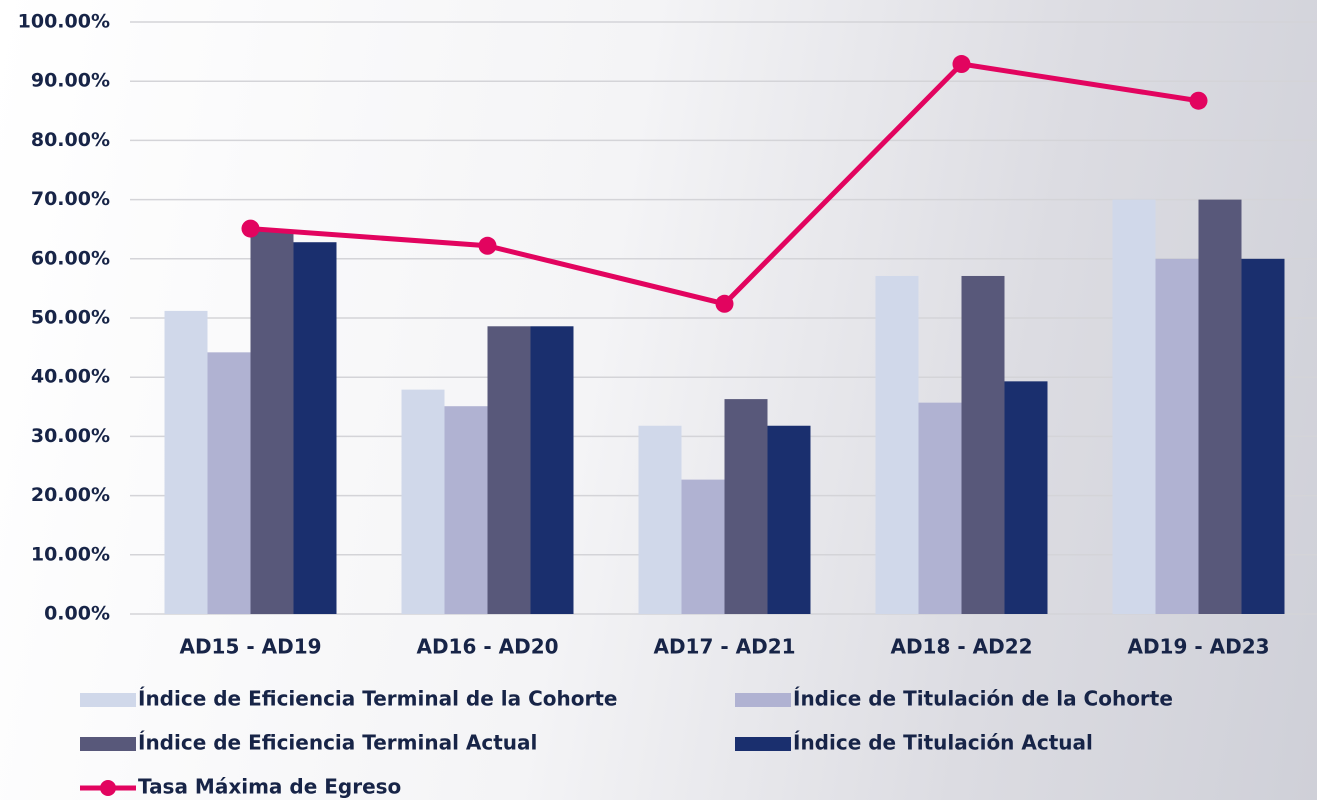  I want to click on y-tick-label: 60.00%, so click(70, 258).